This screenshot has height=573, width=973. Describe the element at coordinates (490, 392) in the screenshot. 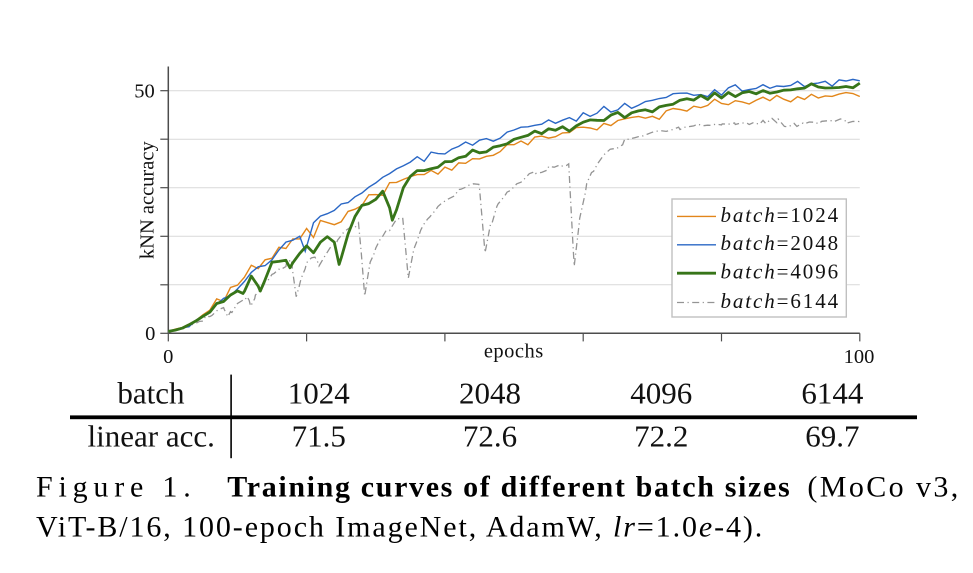

I see `svg-text: 2048` at that location.